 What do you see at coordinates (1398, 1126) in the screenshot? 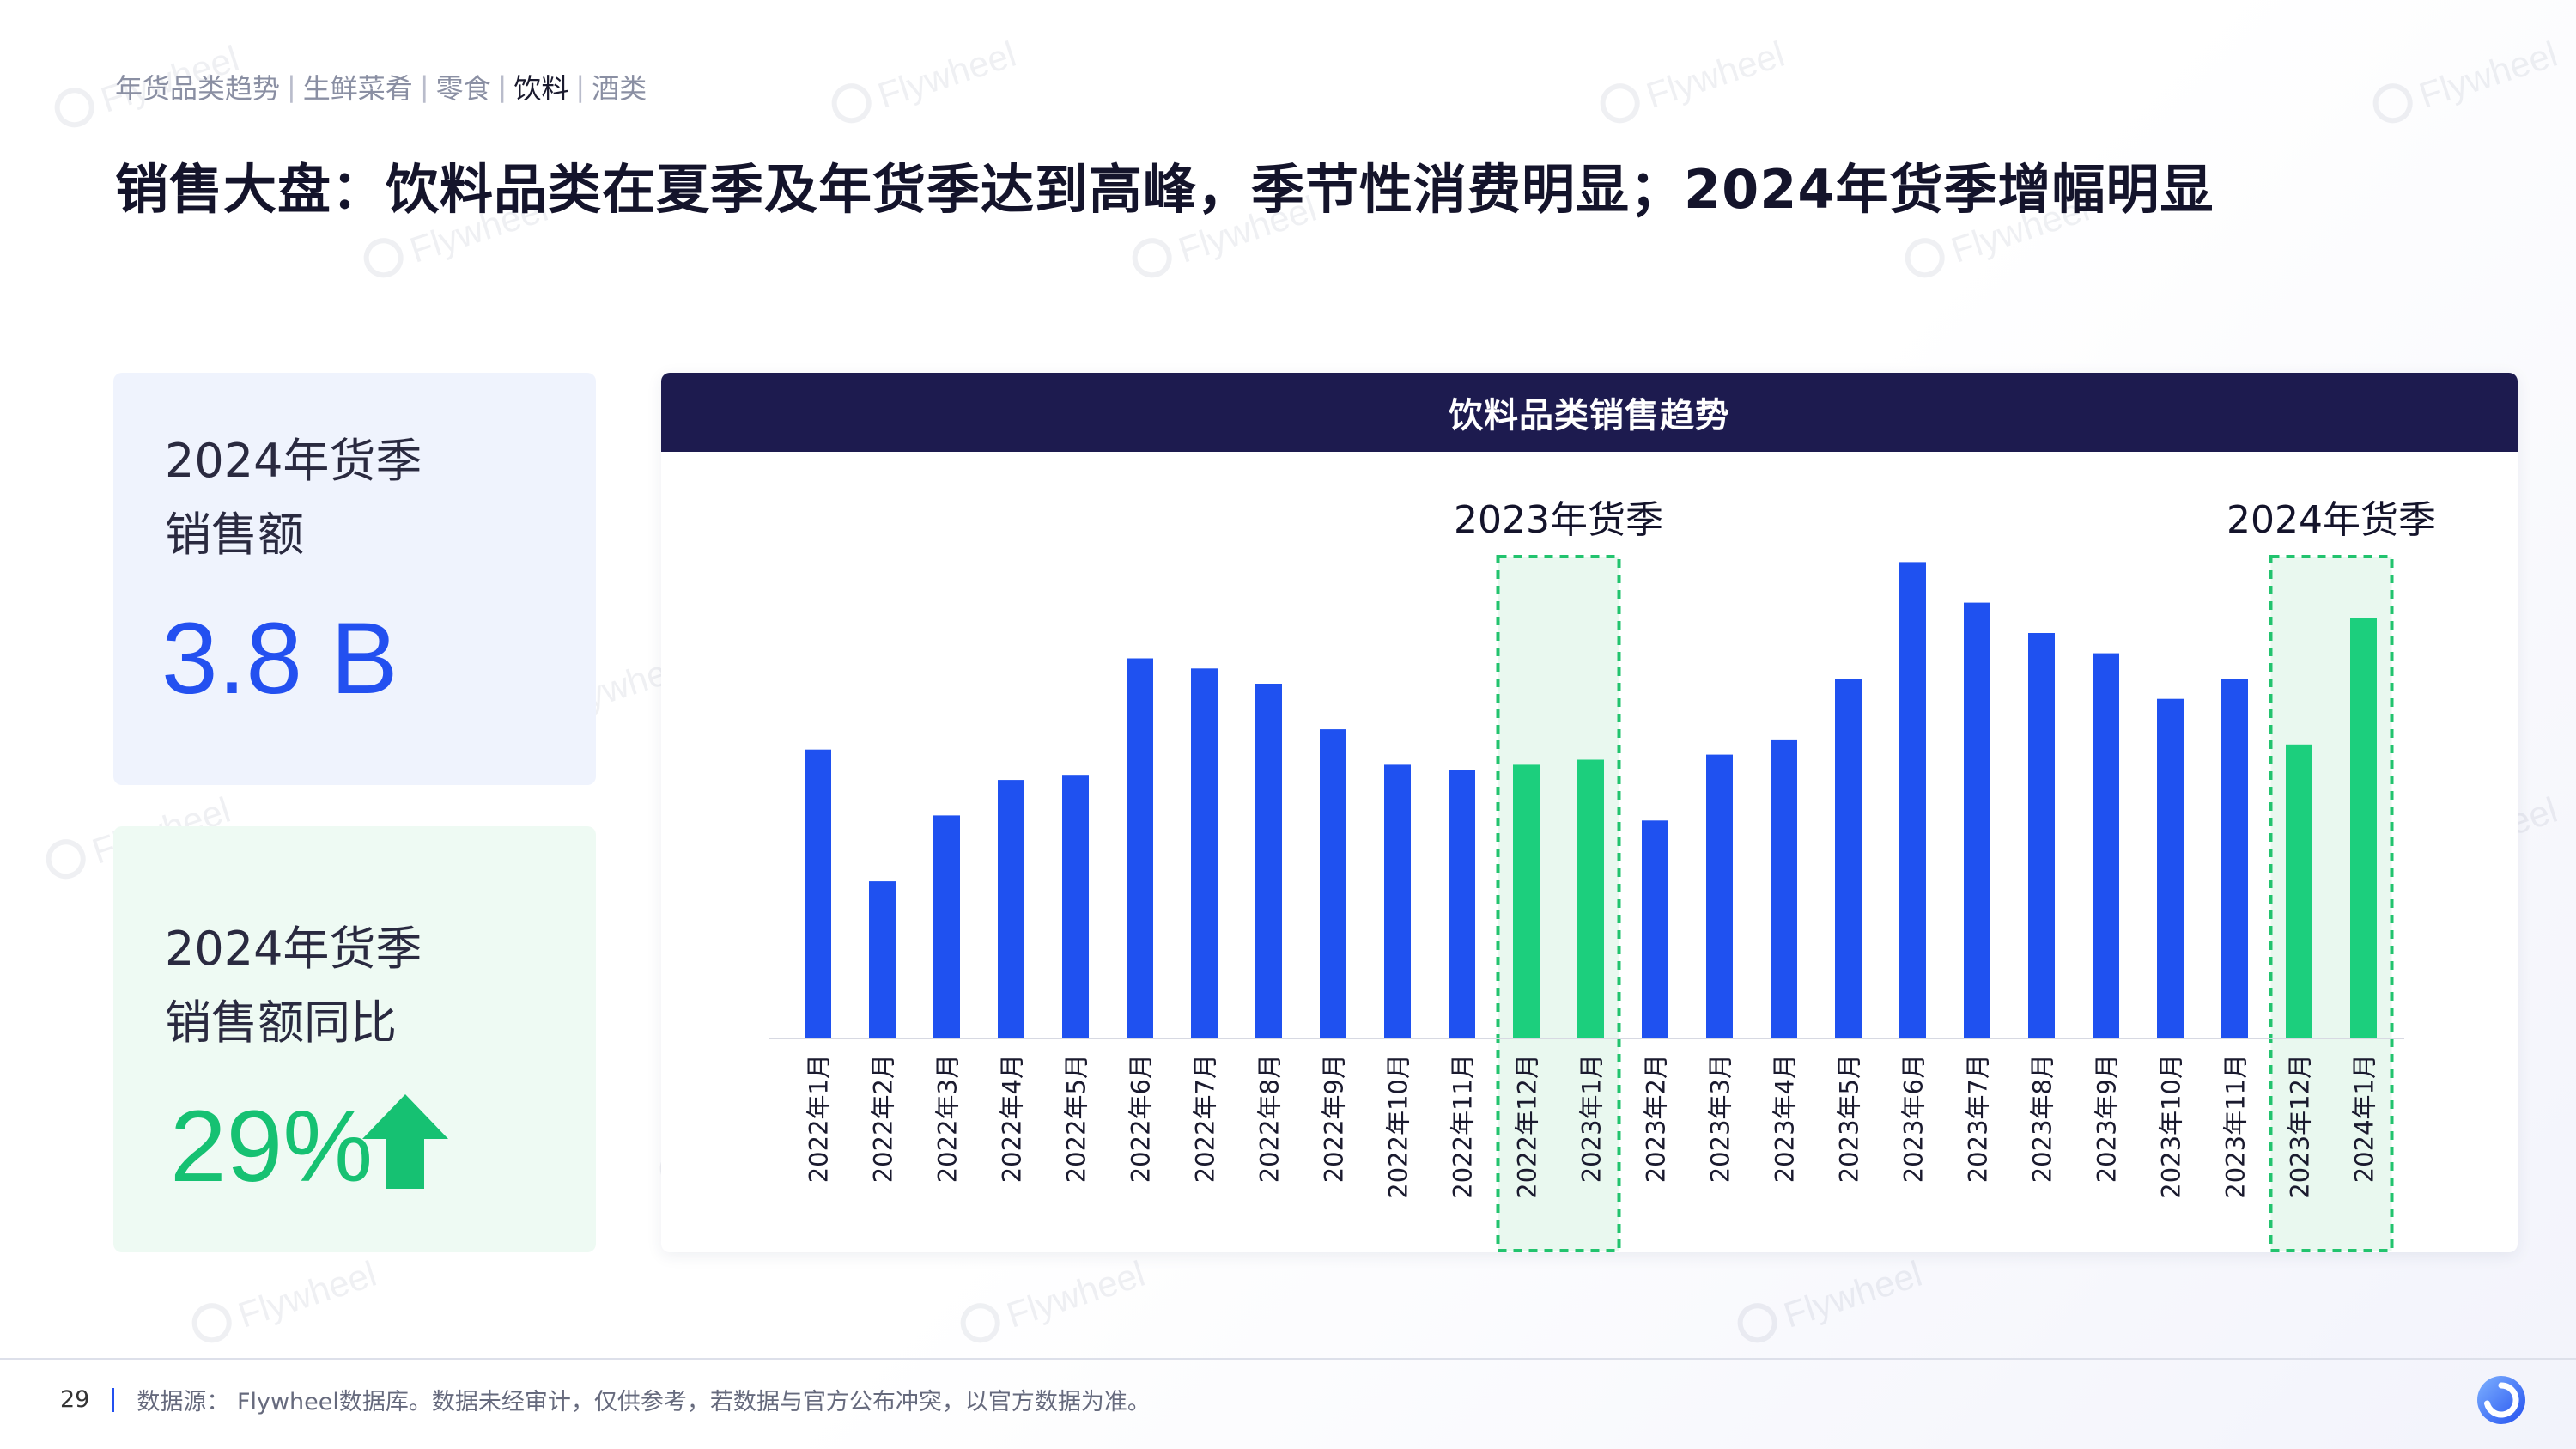
I see `x-tick-label: 2022年10月` at bounding box center [1398, 1126].